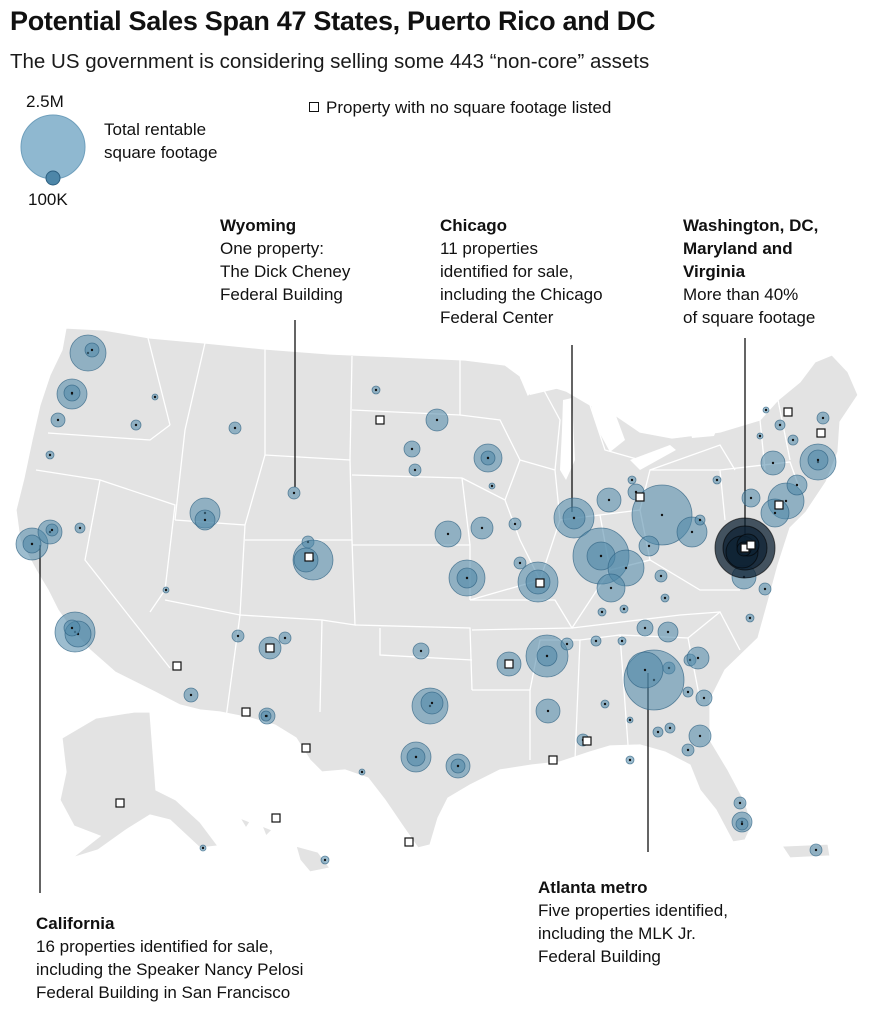 Image resolution: width=895 pixels, height=1024 pixels. What do you see at coordinates (75, 923) in the screenshot?
I see `callout-california-heading: California` at bounding box center [75, 923].